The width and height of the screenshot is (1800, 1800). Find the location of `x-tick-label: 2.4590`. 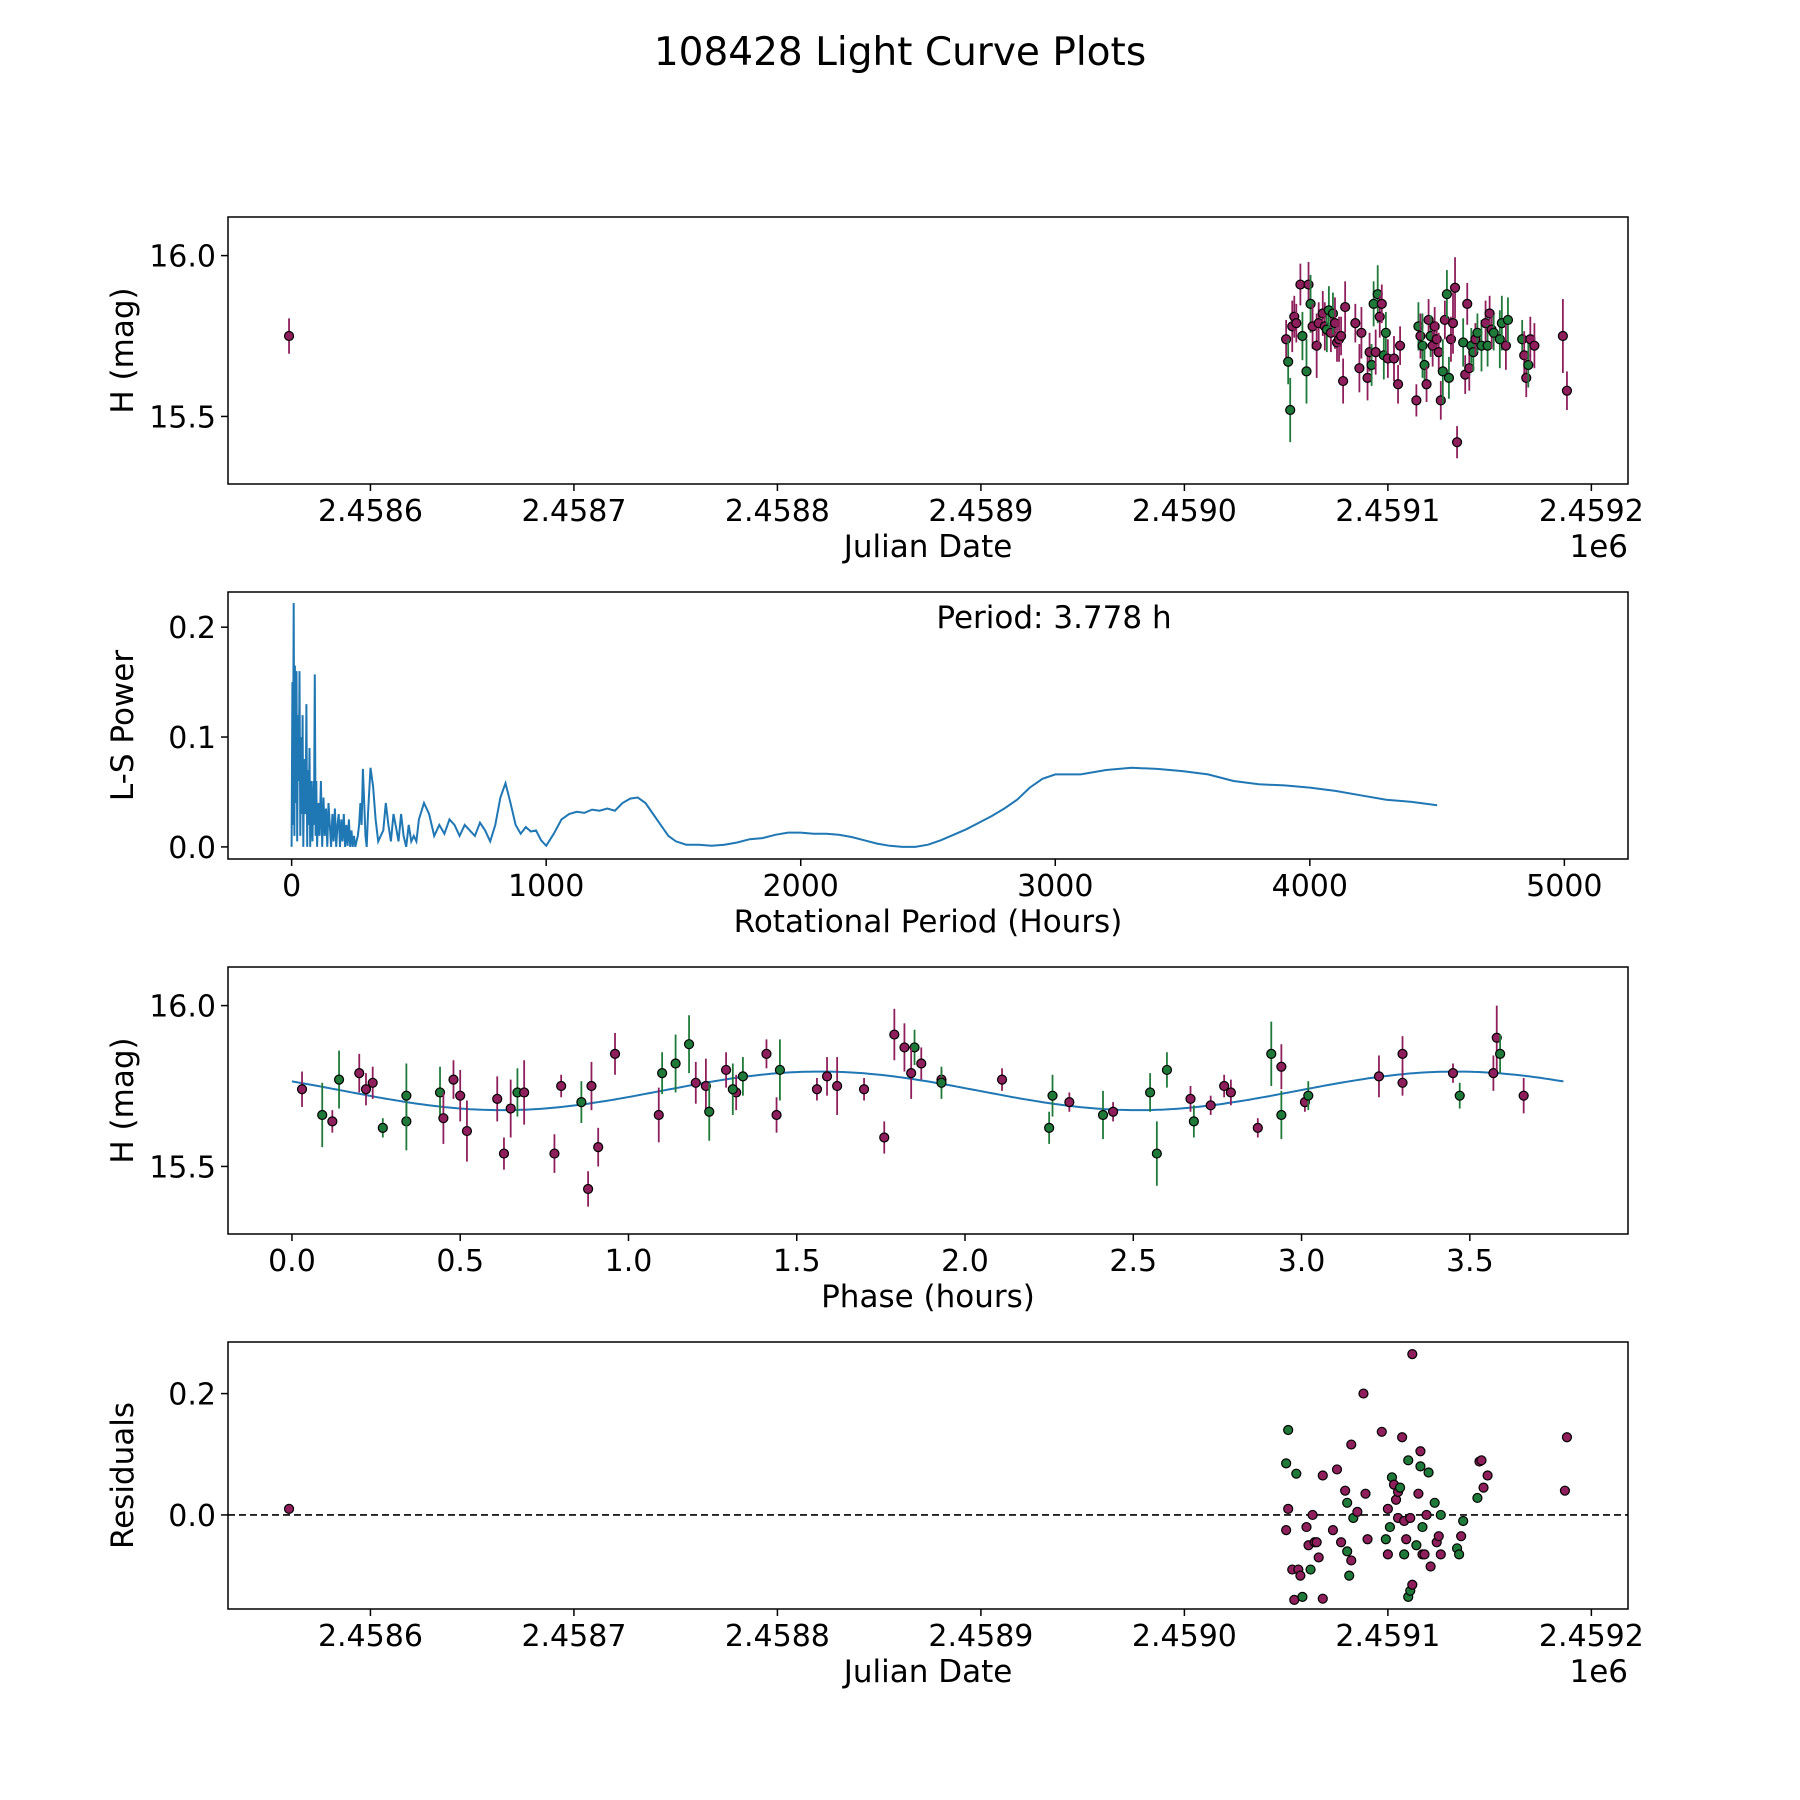

x-tick-label: 2.4590 is located at coordinates (1184, 511).